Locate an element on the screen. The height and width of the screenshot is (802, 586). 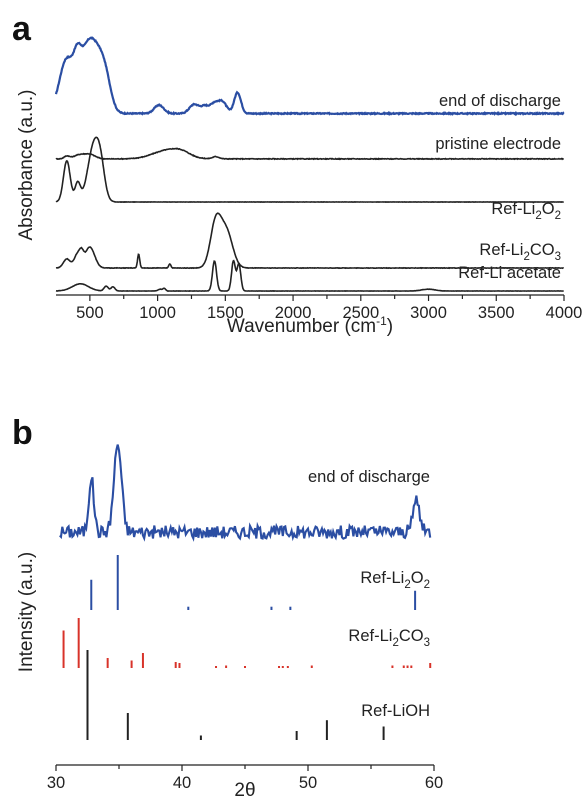
panel-b-ylabel: Intensity (a.u.) is located at coordinates (26, 612).